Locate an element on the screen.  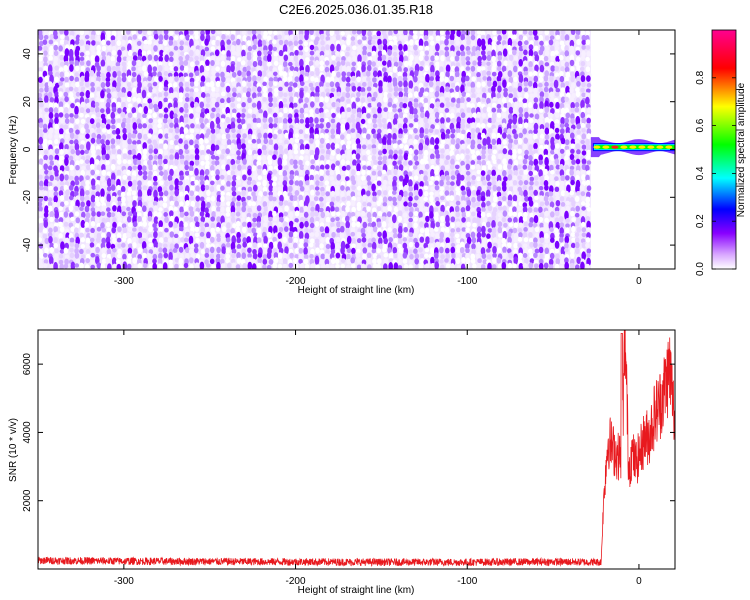
snr-y-tick-label: 2000 is located at coordinates (27, 500).